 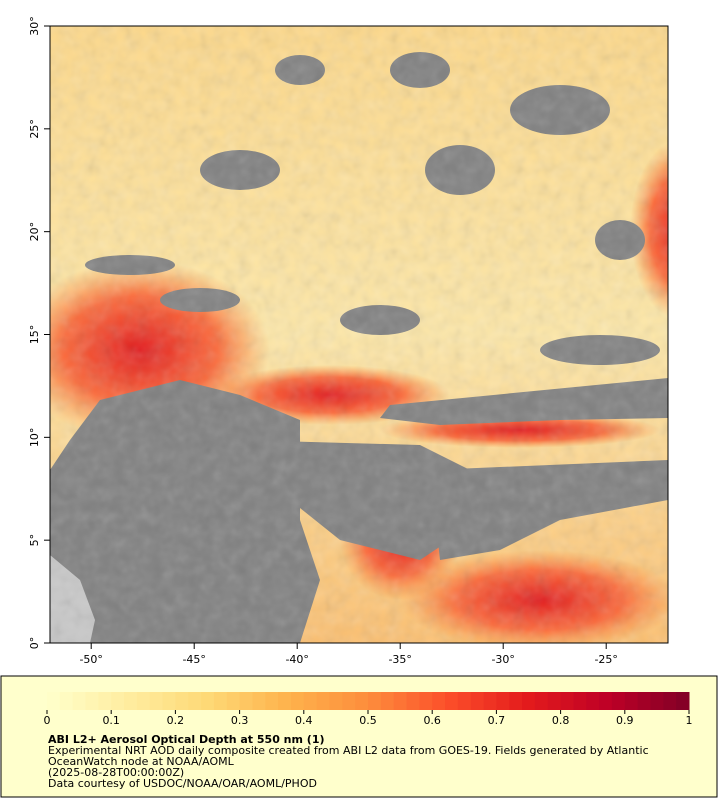 I want to click on colorbar-tick-label: 0.8, so click(x=561, y=720).